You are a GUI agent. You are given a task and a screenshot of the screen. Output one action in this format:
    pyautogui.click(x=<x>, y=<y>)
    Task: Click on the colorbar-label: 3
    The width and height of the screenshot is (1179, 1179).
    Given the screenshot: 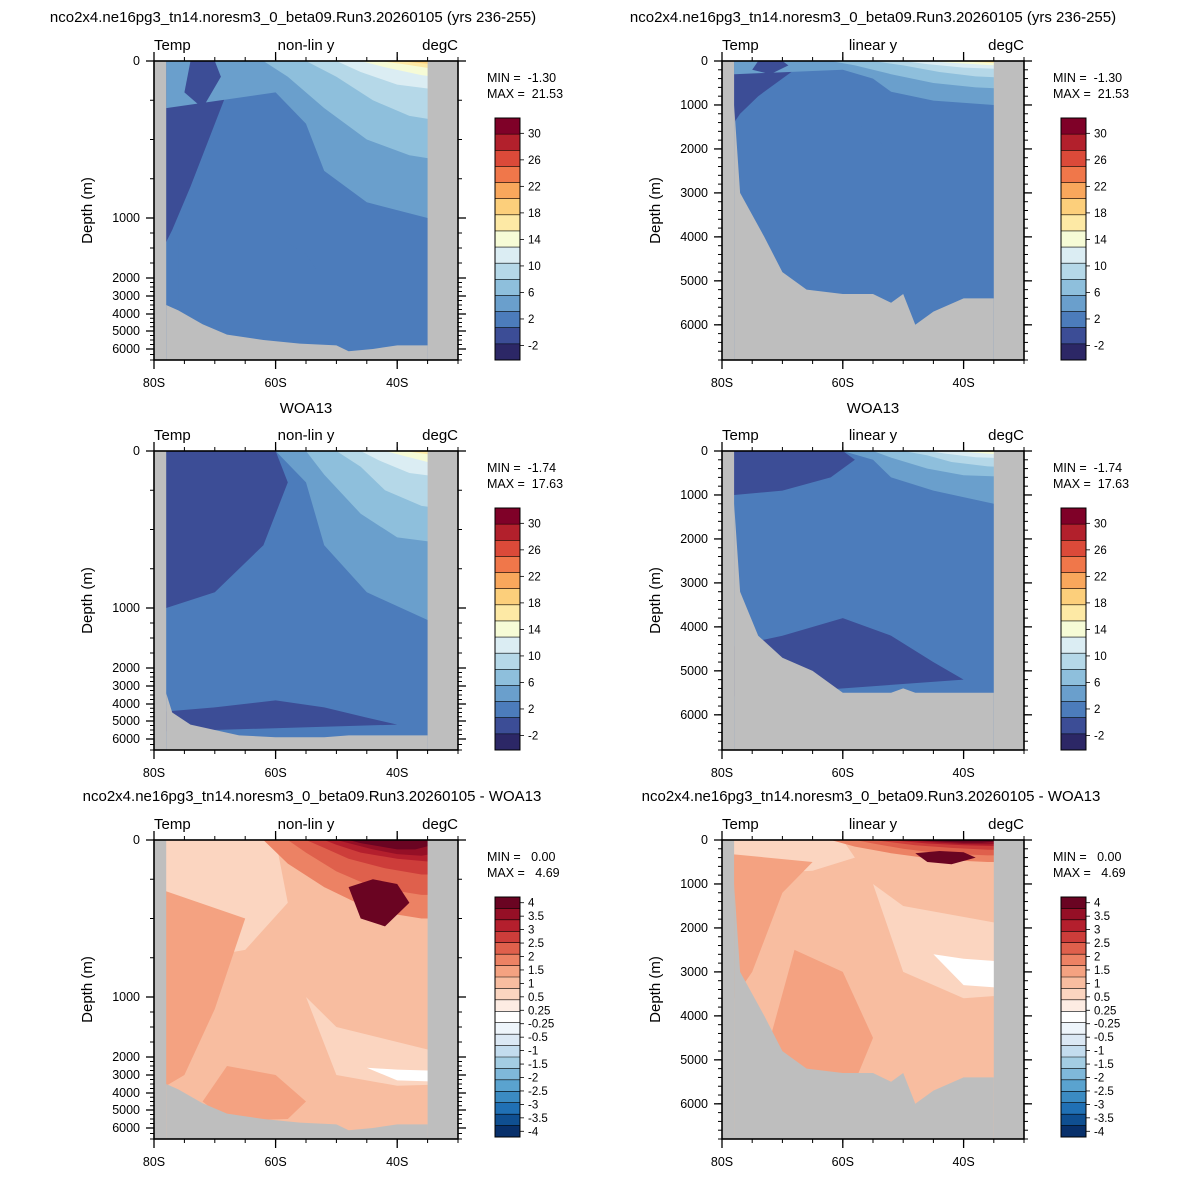 What is the action you would take?
    pyautogui.click(x=531, y=931)
    